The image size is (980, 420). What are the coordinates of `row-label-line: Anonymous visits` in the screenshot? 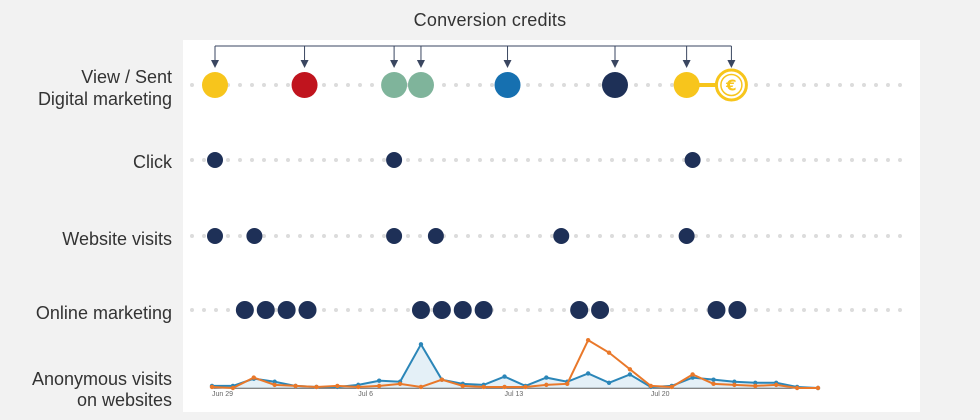 It's located at (101, 379).